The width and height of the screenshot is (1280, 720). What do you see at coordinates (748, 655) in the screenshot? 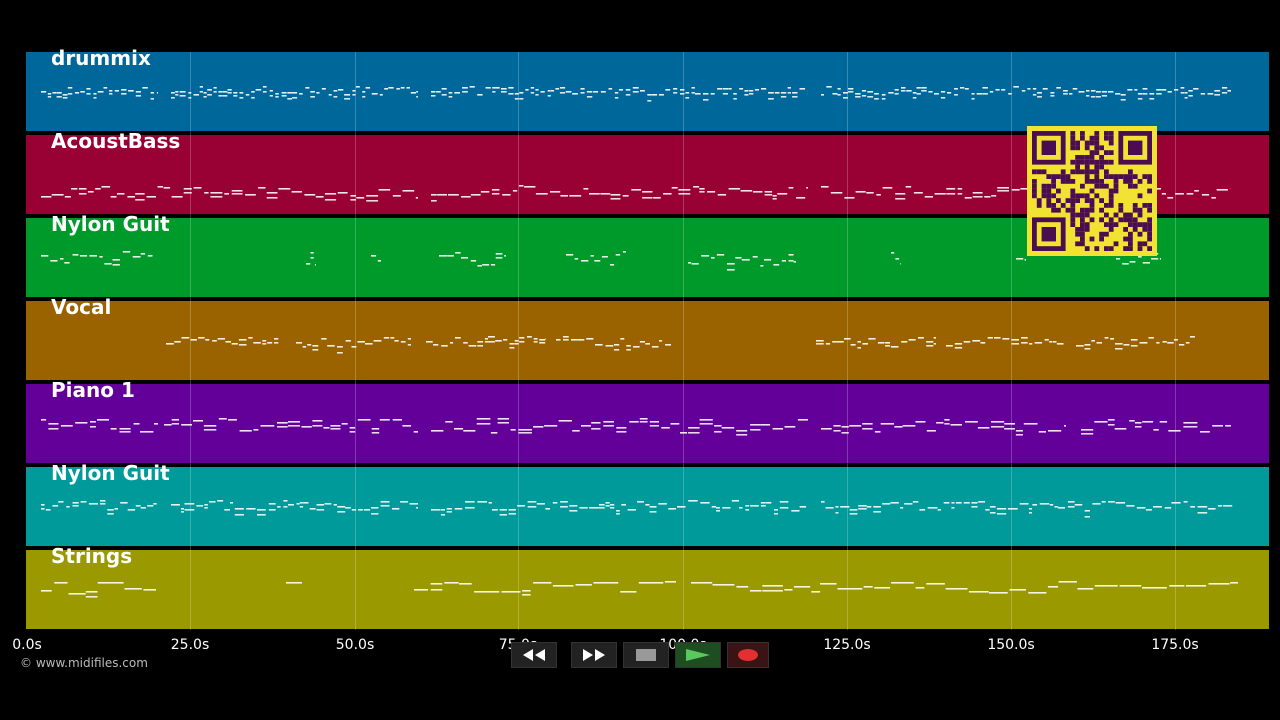
I see `record-button` at bounding box center [748, 655].